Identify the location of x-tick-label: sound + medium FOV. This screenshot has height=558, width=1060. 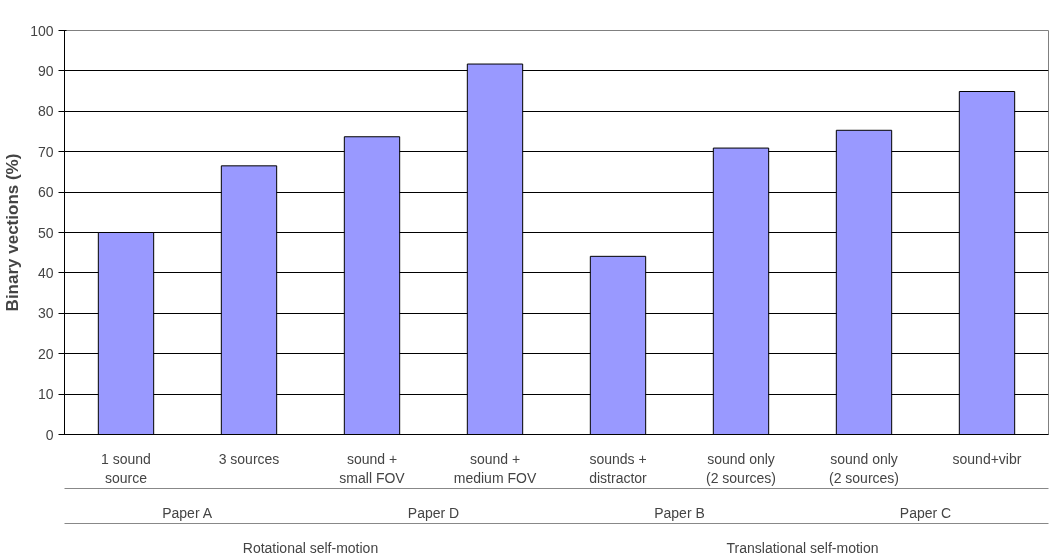
(495, 468).